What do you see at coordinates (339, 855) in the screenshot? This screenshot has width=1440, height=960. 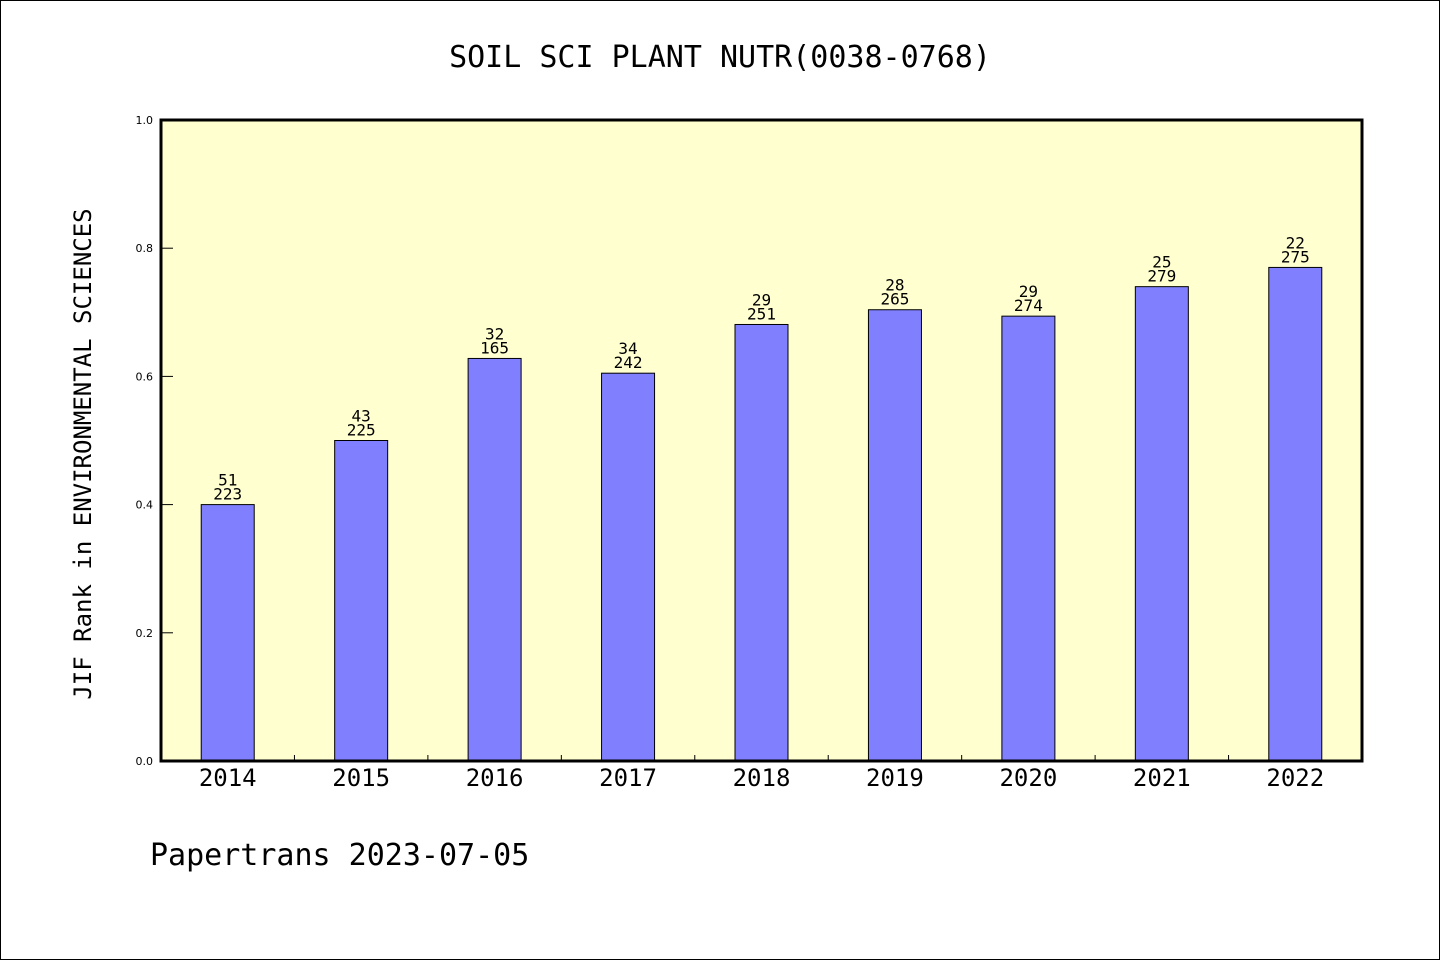 I see `footer-credit: Papertrans 2023-07-05` at bounding box center [339, 855].